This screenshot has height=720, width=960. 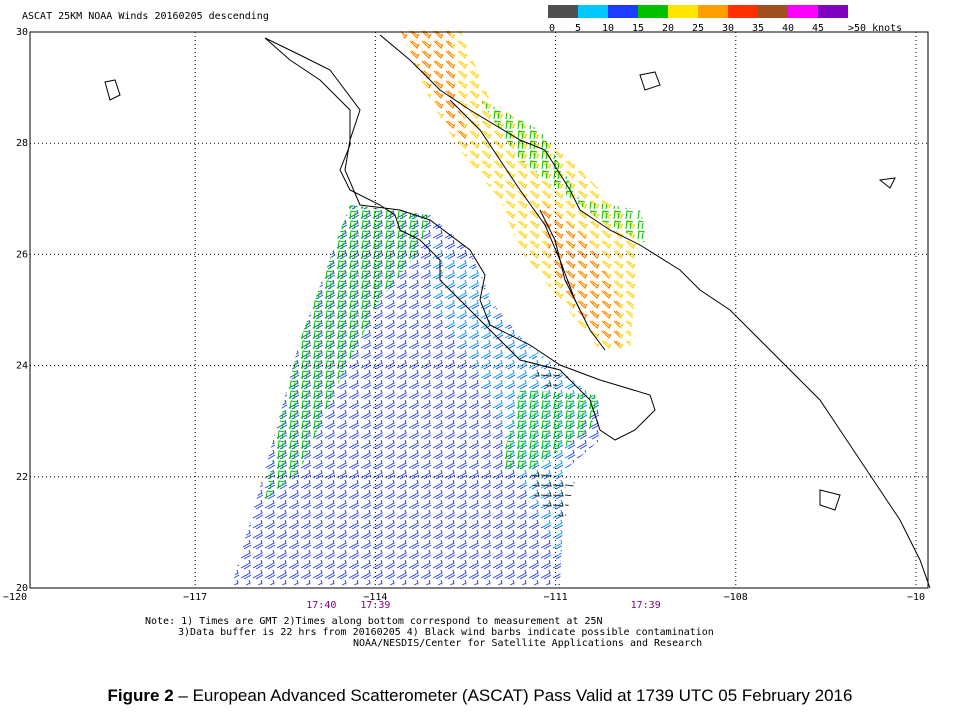 I want to click on colorbar-label: 45, so click(x=818, y=28).